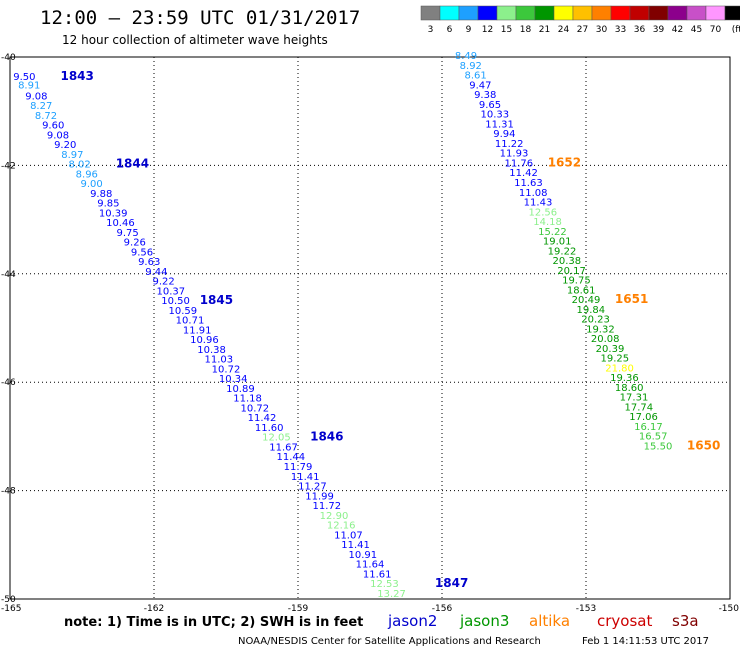  Describe the element at coordinates (8, 492) in the screenshot. I see `y-tick-label: -48` at that location.